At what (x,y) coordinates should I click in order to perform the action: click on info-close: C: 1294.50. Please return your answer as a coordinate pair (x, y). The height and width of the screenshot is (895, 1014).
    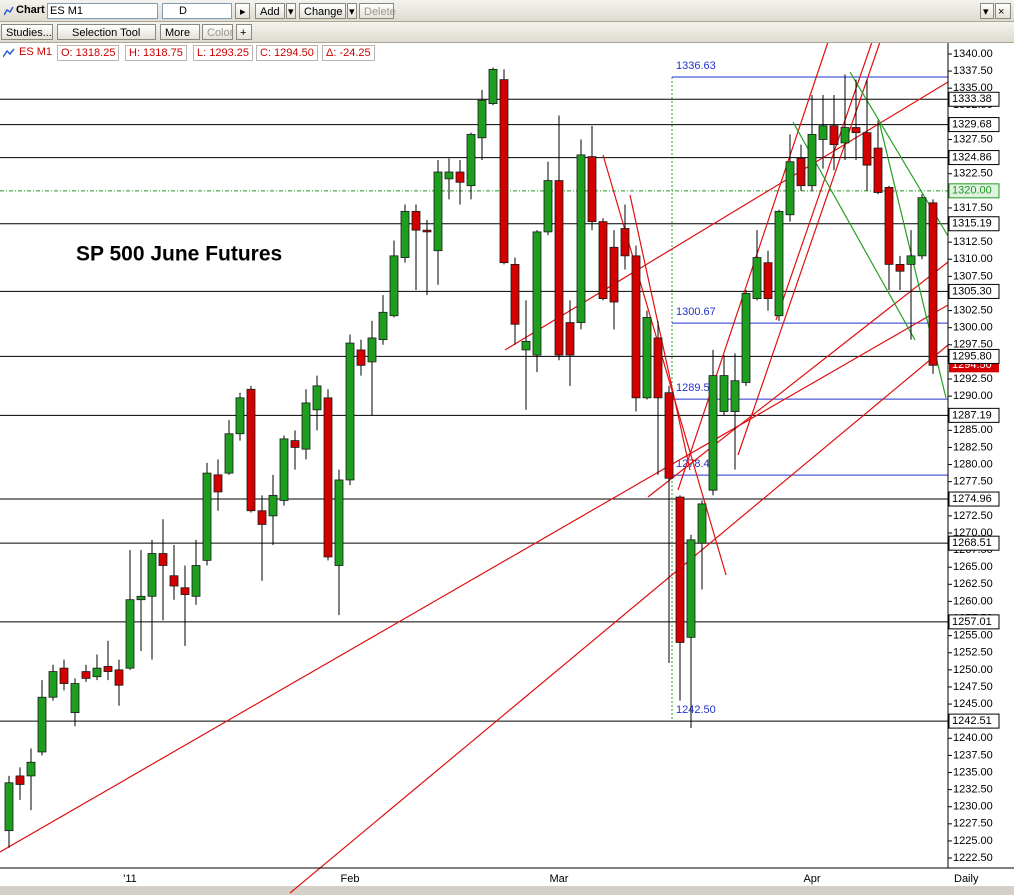
    Looking at the image, I should click on (287, 53).